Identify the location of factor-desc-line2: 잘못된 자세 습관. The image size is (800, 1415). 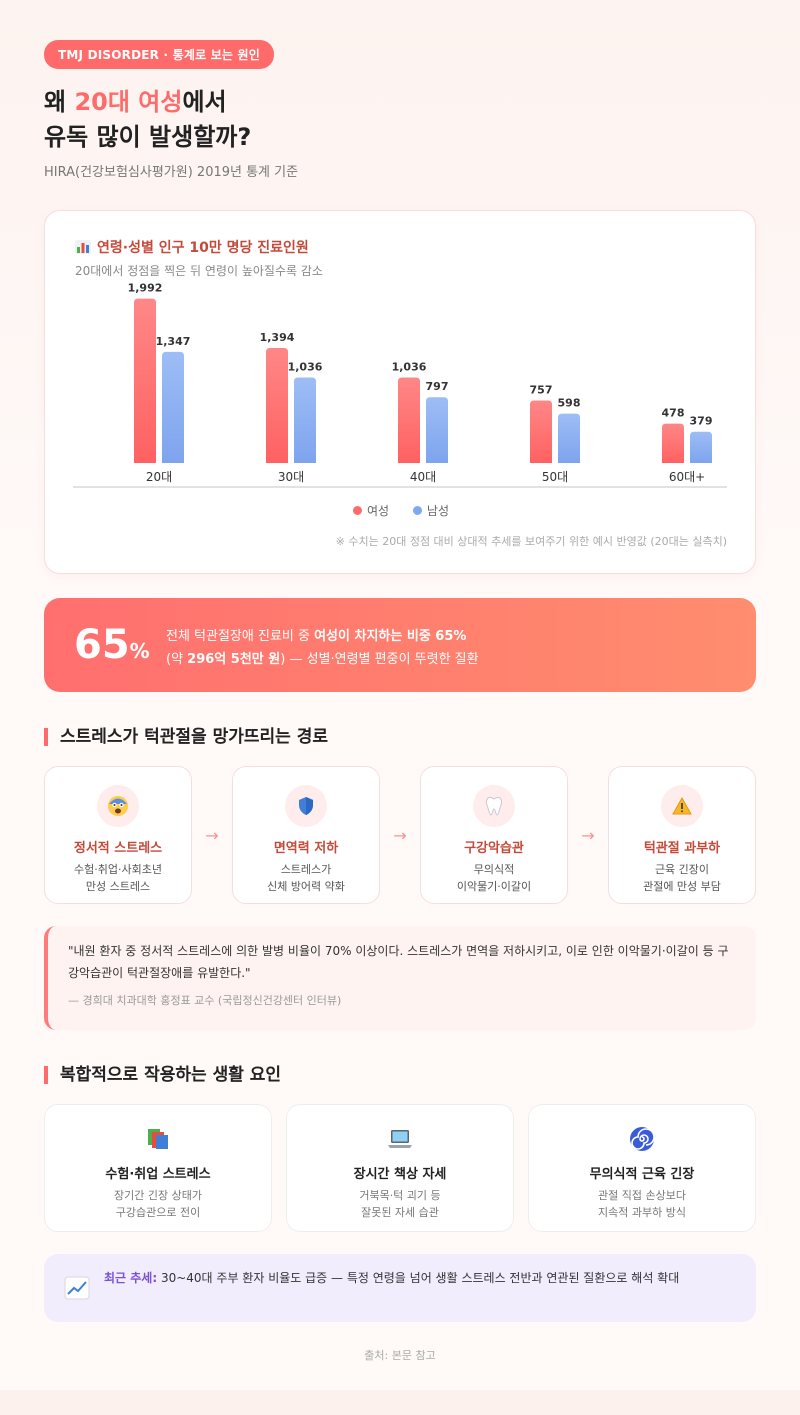
(400, 1212).